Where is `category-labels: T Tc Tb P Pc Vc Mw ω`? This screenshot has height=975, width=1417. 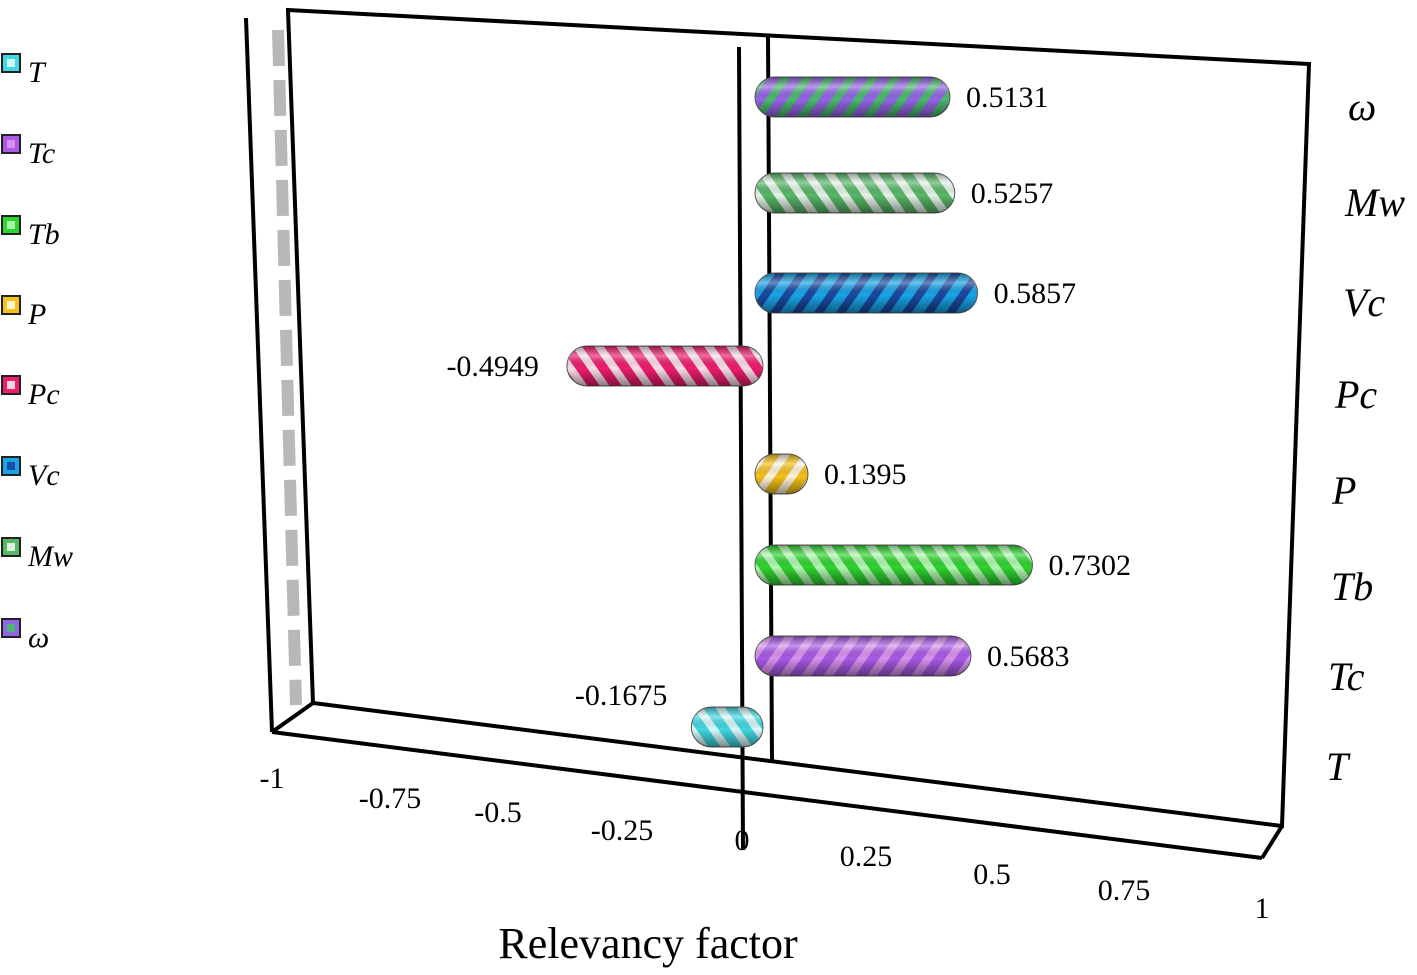
category-labels: T Tc Tb P Pc Vc Mw ω is located at coordinates (1365, 436).